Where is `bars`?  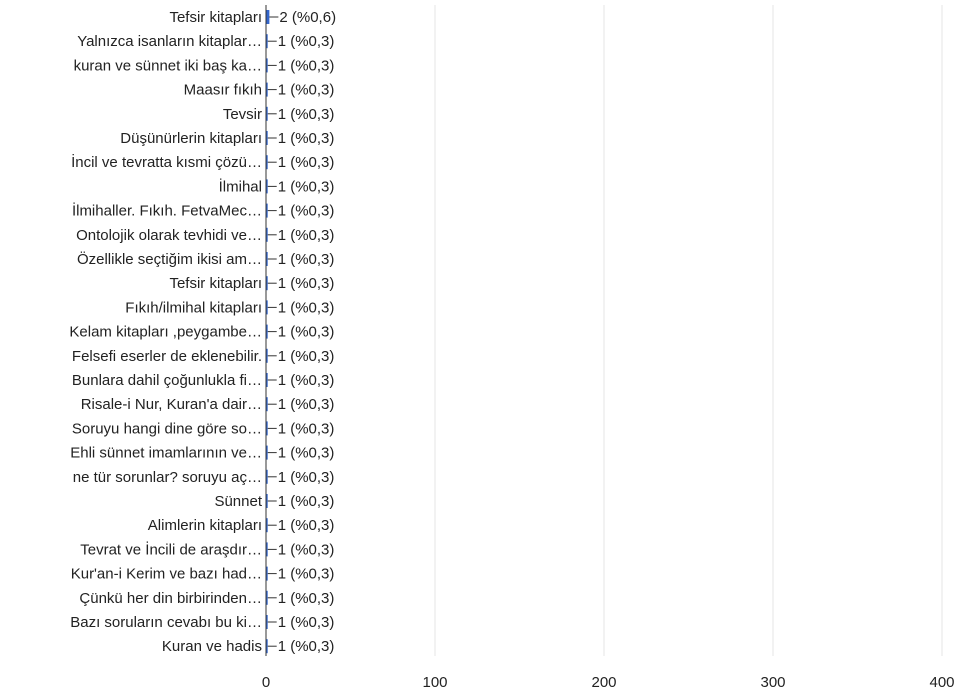 bars is located at coordinates (272, 331).